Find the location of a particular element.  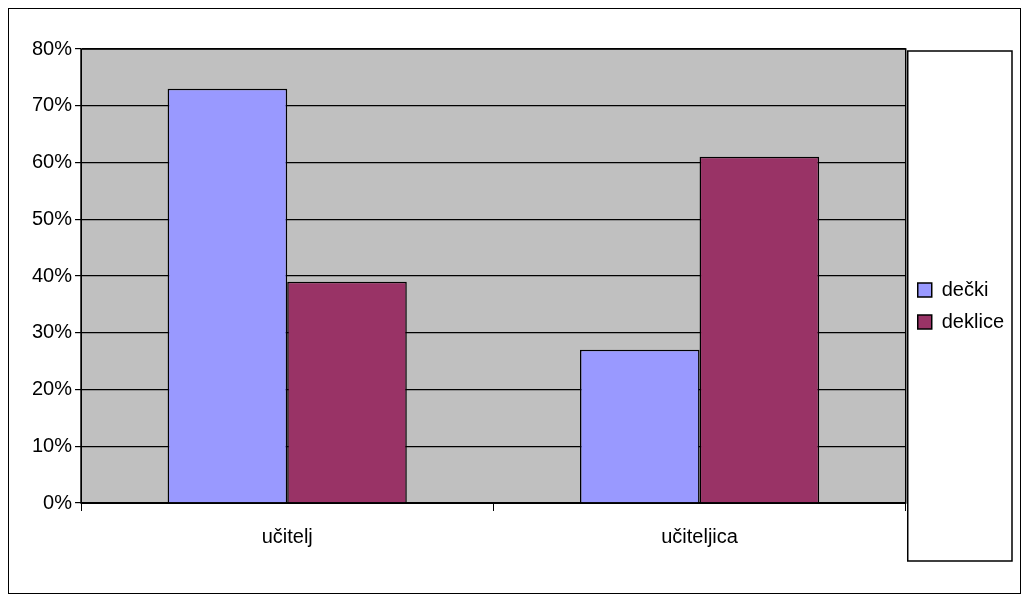

y-tick-label: 50% is located at coordinates (52, 217).